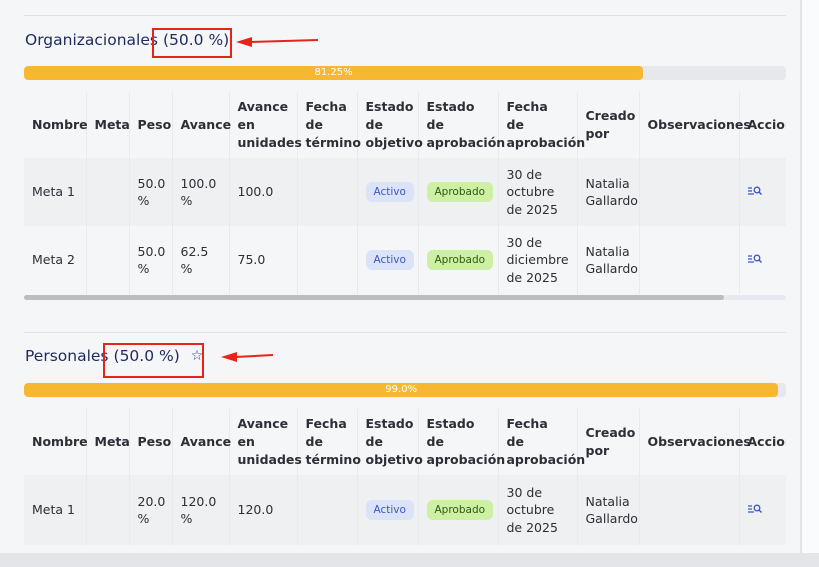 Image resolution: width=819 pixels, height=567 pixels. I want to click on cell-unidades: 120.0, so click(263, 510).